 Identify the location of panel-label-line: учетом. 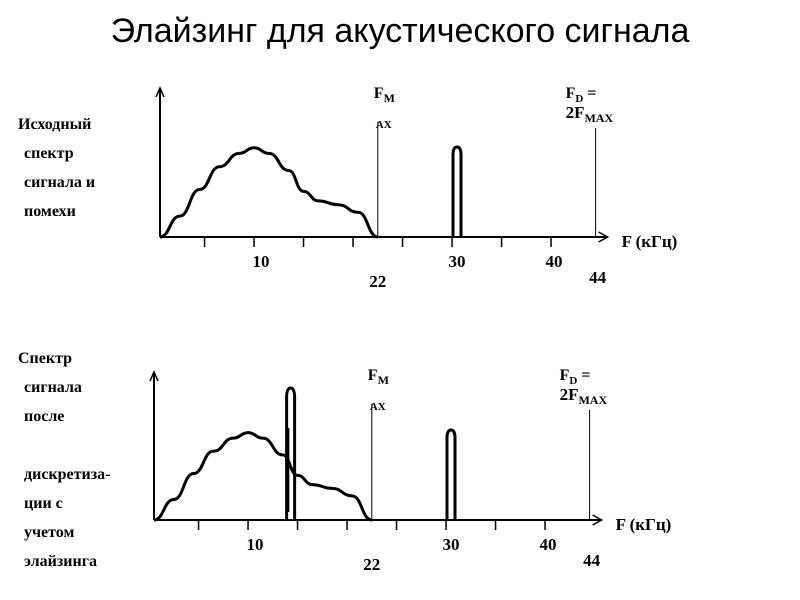
(49, 532).